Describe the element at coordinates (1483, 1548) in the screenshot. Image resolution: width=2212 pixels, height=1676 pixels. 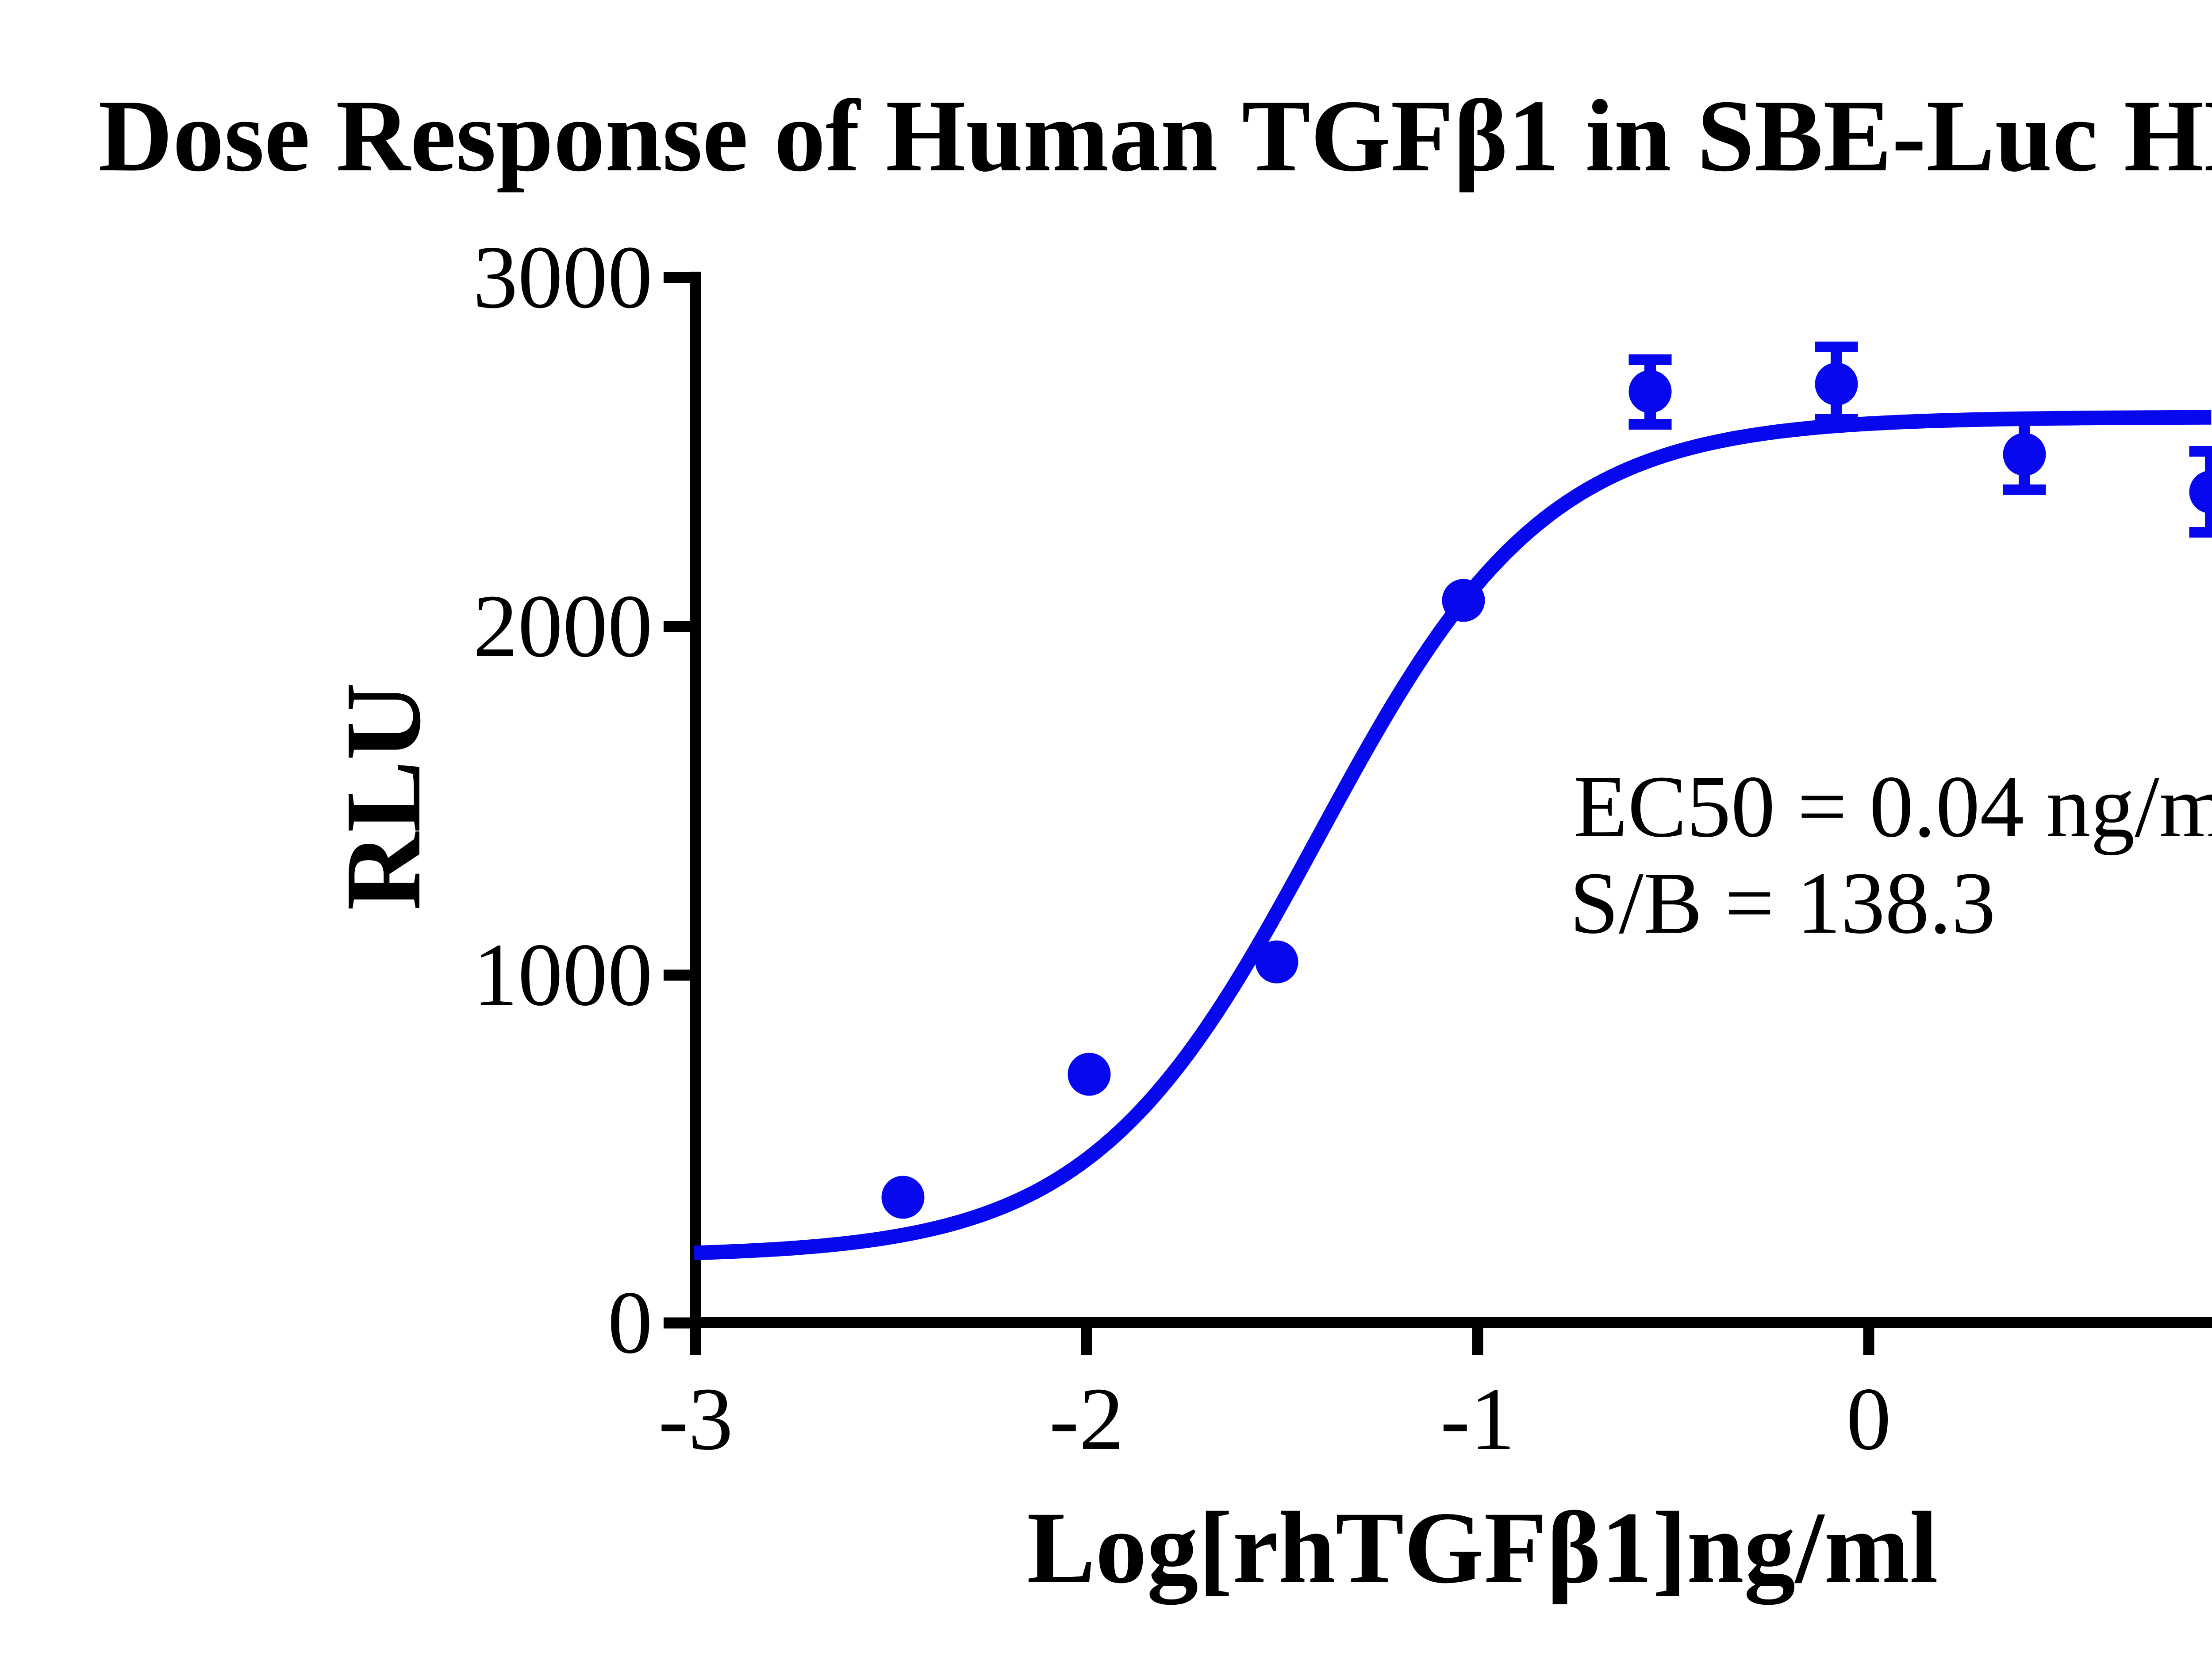
I see `svg-text: Log[rhTGFβ1]ng/ml` at that location.